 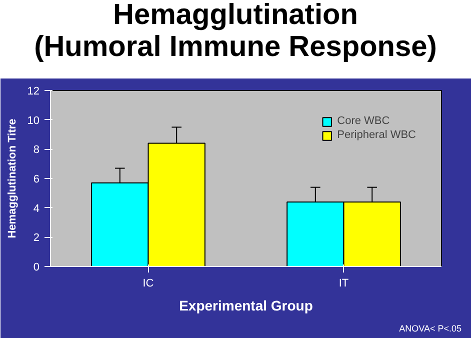 I want to click on y-tick-label: 8, so click(x=36, y=150).